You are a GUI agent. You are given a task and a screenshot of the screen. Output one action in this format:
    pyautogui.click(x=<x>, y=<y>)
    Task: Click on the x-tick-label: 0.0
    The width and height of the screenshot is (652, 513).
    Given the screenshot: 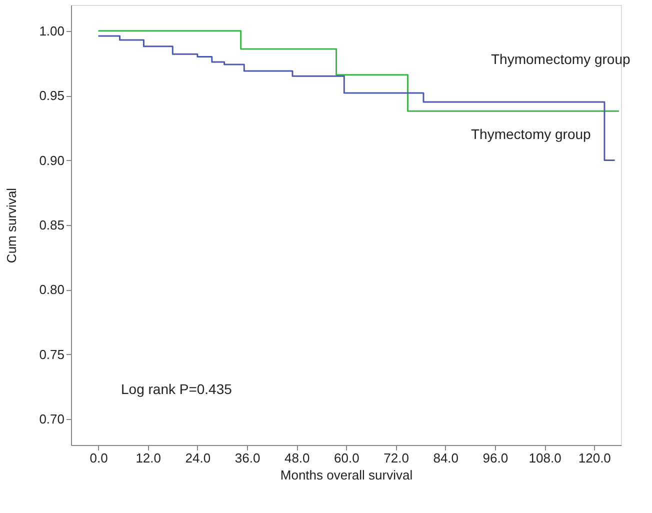 What is the action you would take?
    pyautogui.click(x=99, y=458)
    